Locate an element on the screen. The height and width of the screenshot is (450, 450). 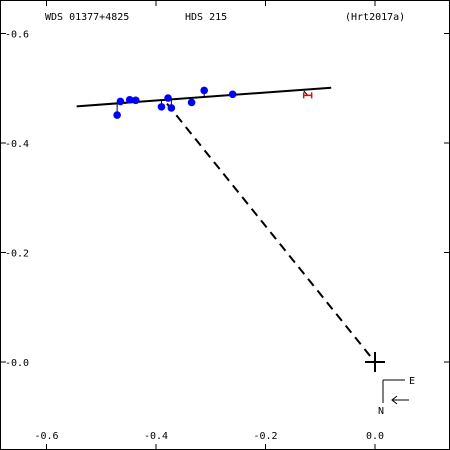
compass: E N is located at coordinates (396, 396).